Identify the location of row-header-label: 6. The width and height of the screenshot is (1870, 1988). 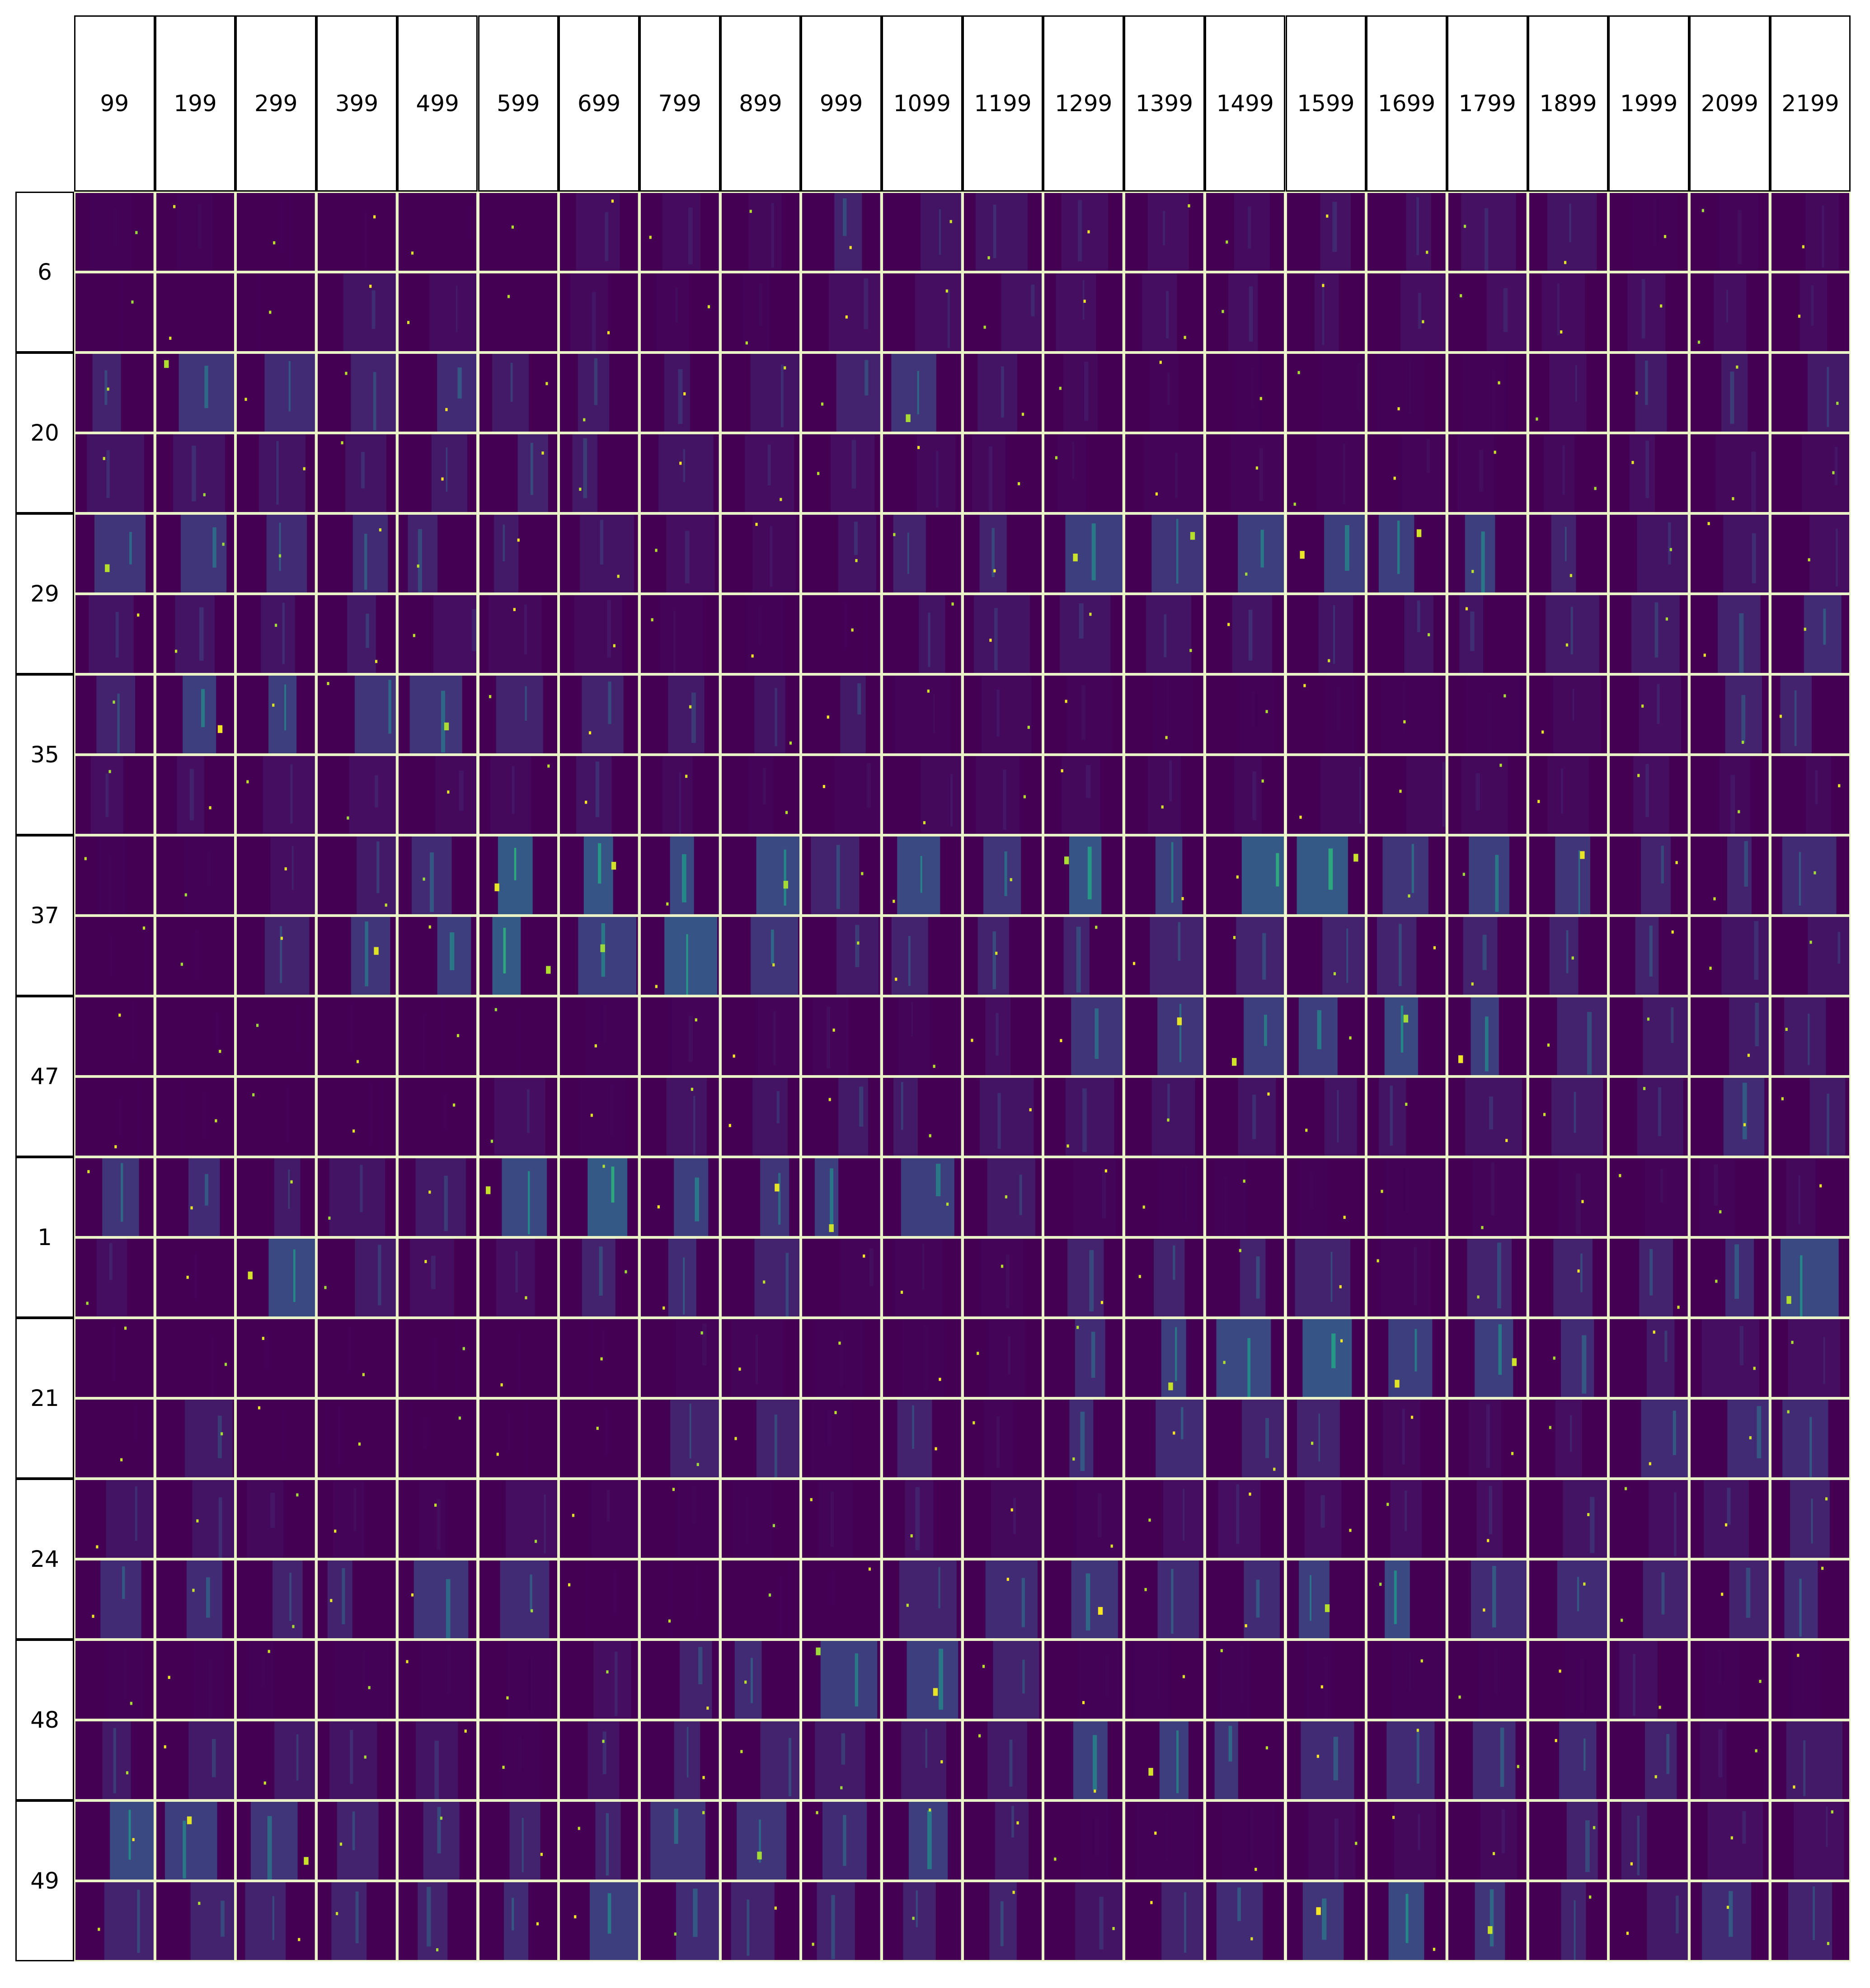
(45, 272).